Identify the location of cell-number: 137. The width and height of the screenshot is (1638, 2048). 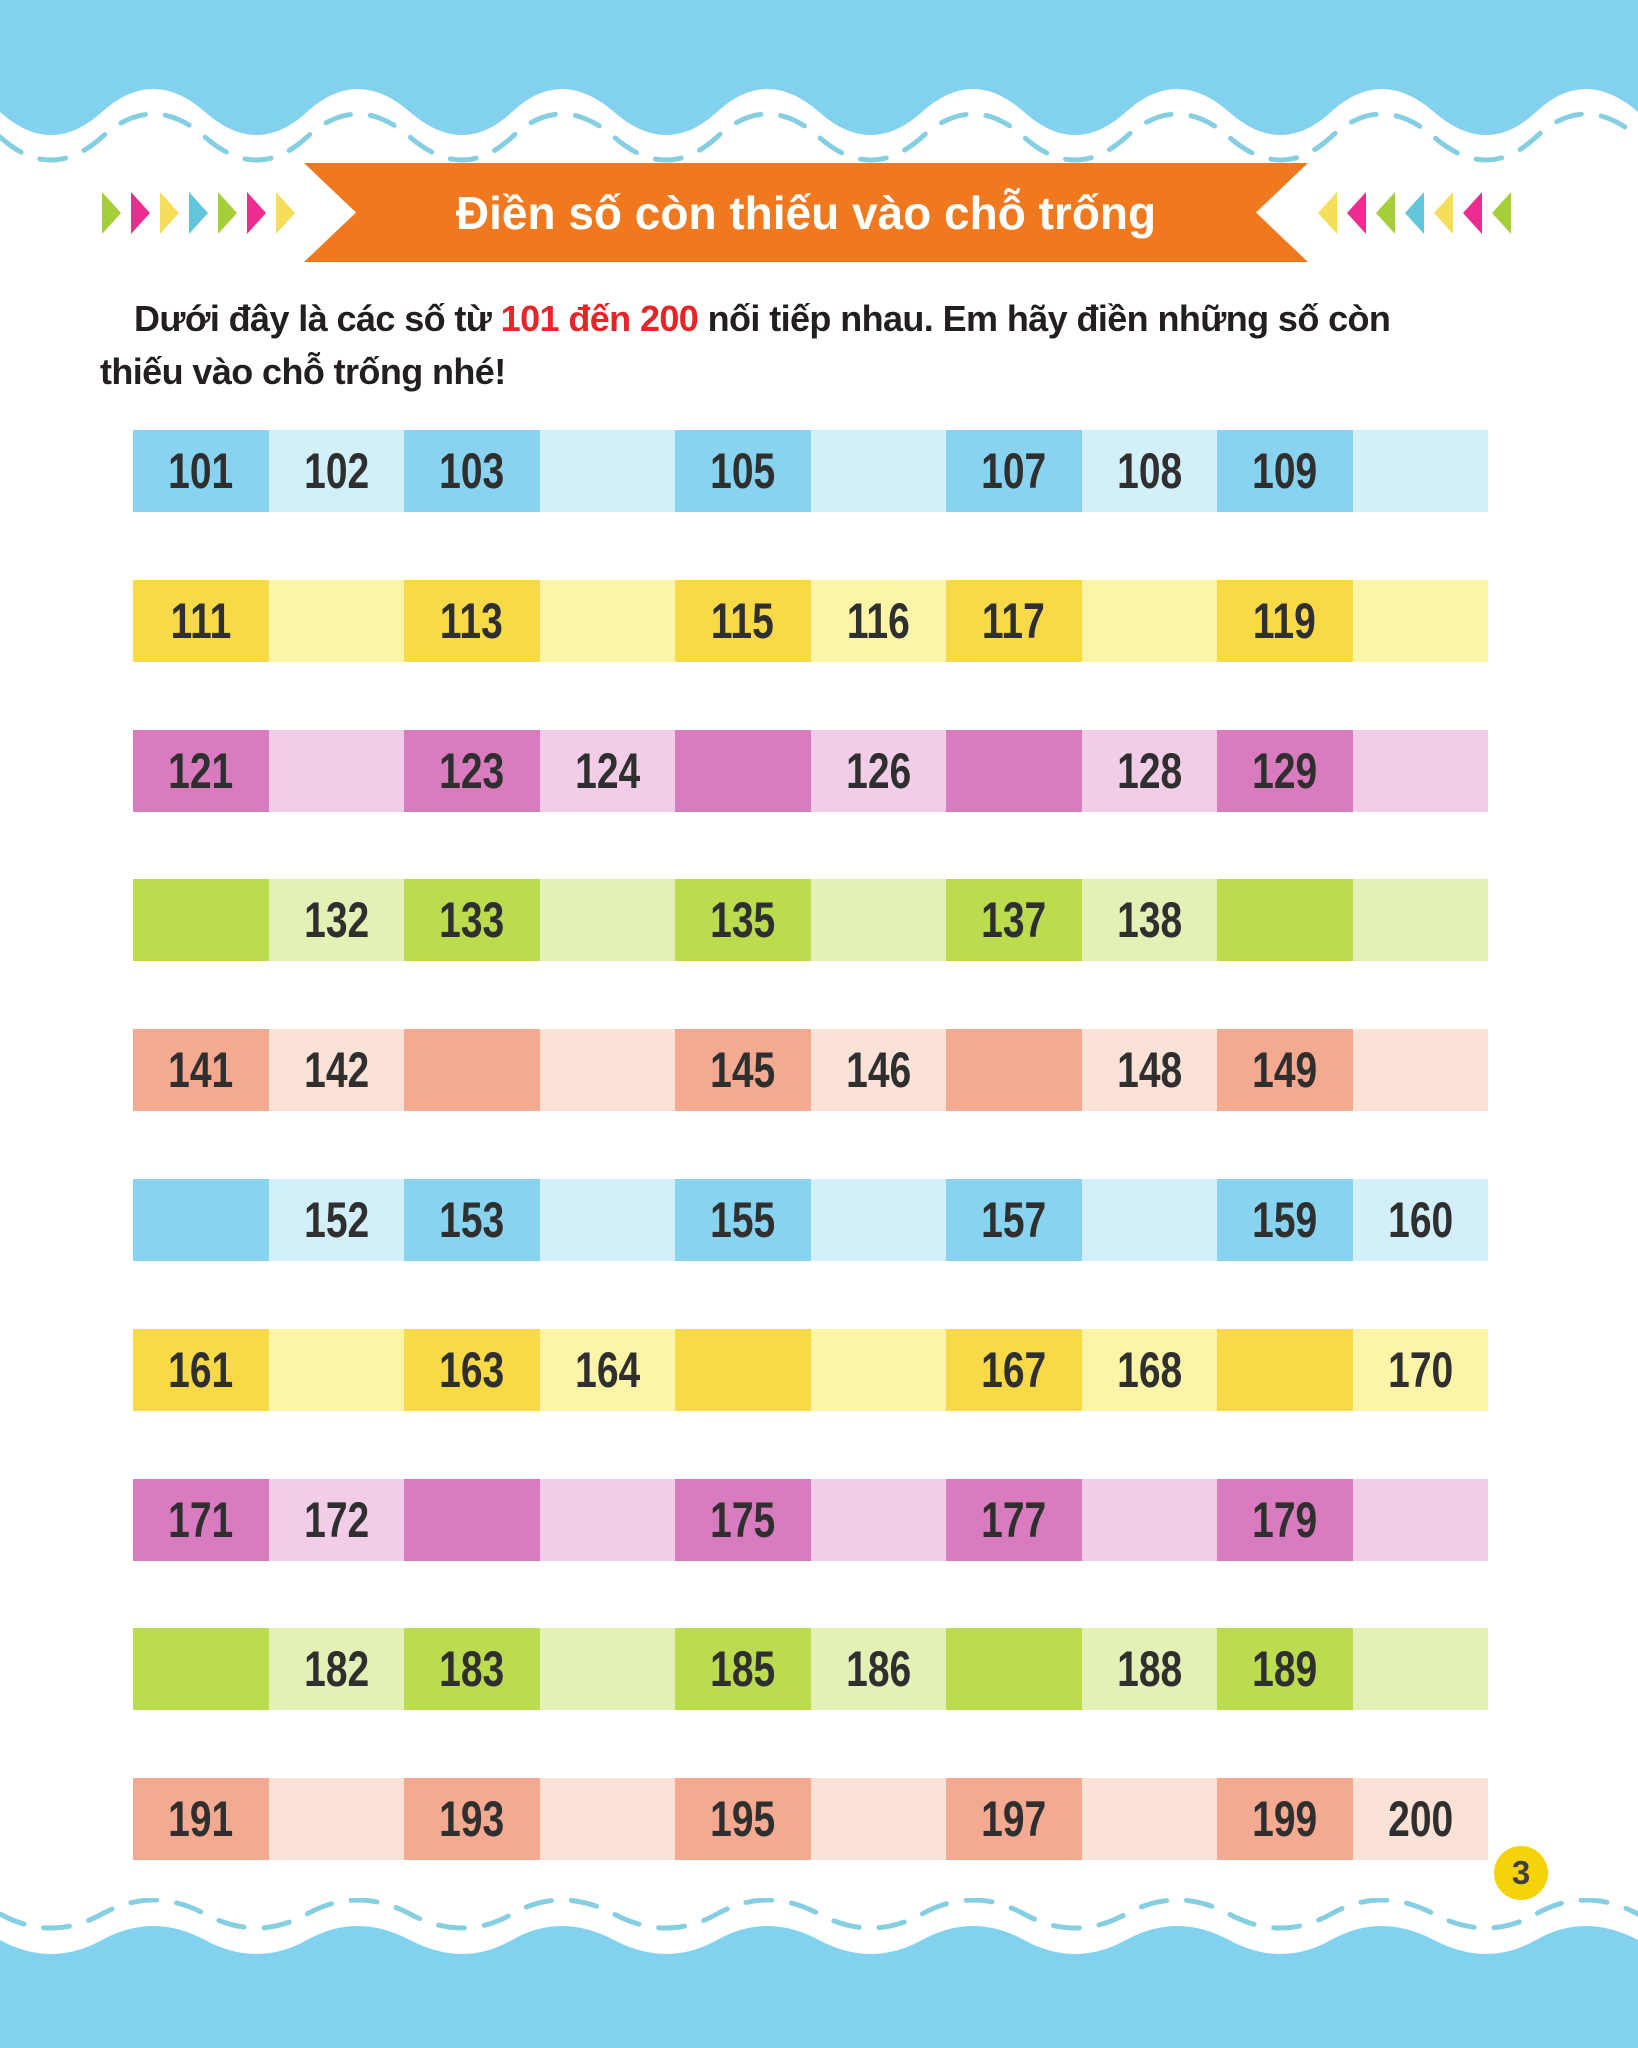
(1014, 920).